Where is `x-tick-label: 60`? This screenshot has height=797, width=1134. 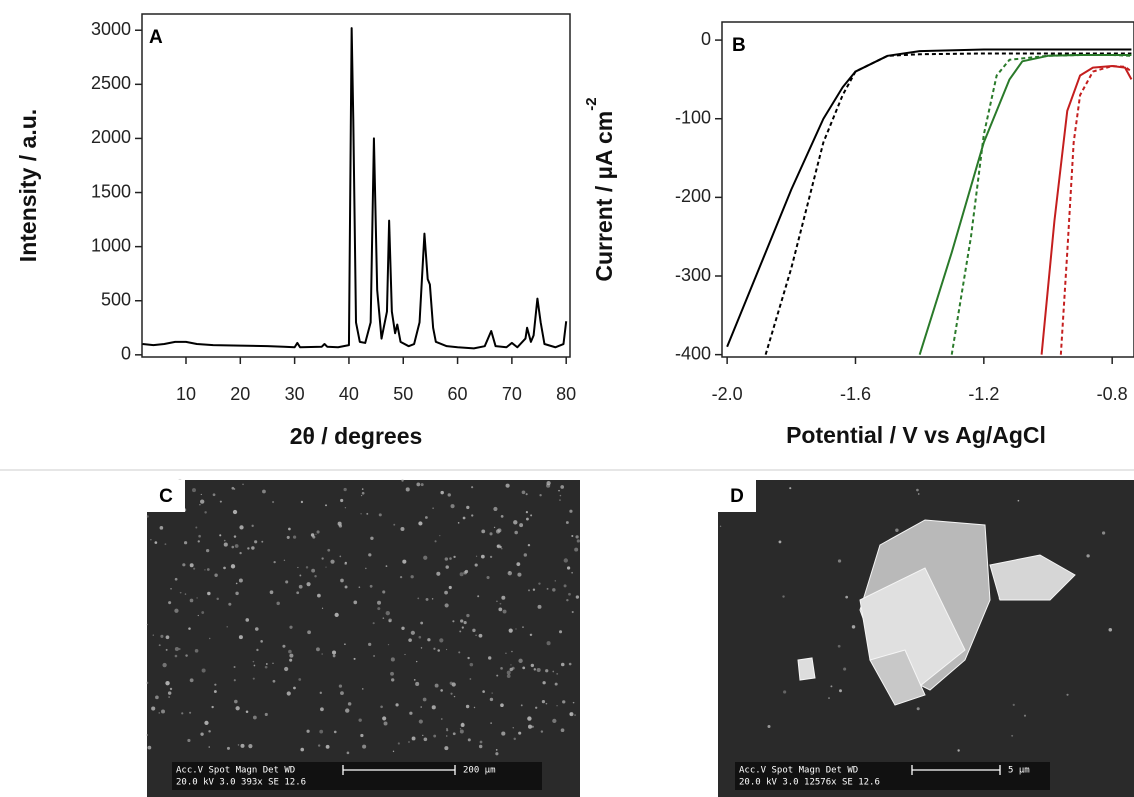 x-tick-label: 60 is located at coordinates (458, 394).